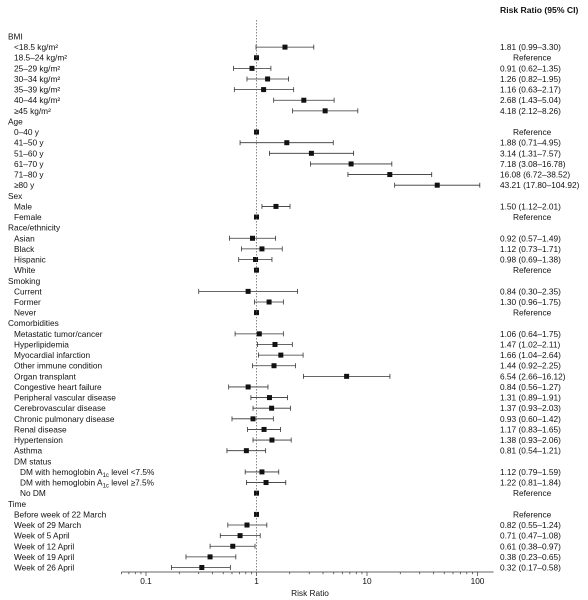  I want to click on x-tick-label: 100, so click(478, 581).